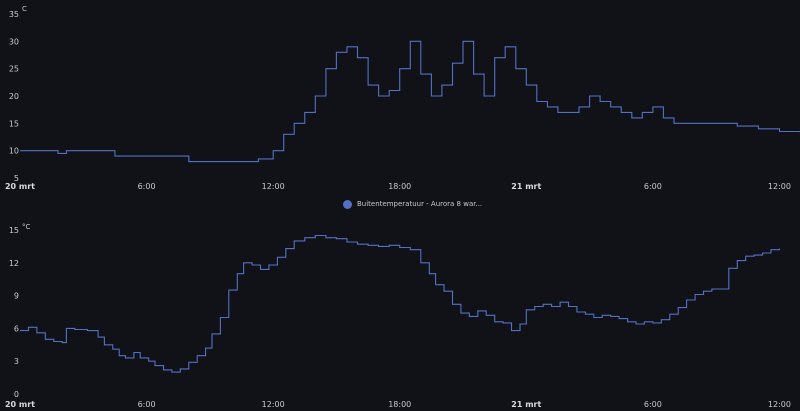  What do you see at coordinates (16, 178) in the screenshot?
I see `y-tick-label: 5` at bounding box center [16, 178].